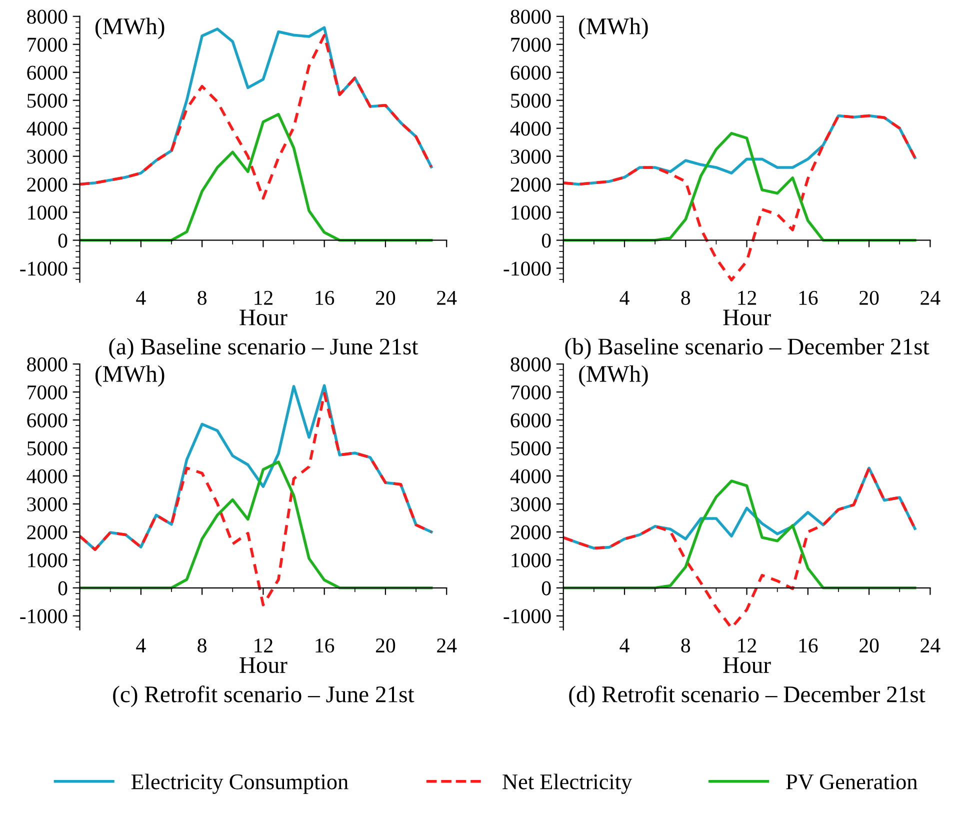 Image resolution: width=973 pixels, height=818 pixels. I want to click on legend-label: Net Electricity, so click(567, 784).